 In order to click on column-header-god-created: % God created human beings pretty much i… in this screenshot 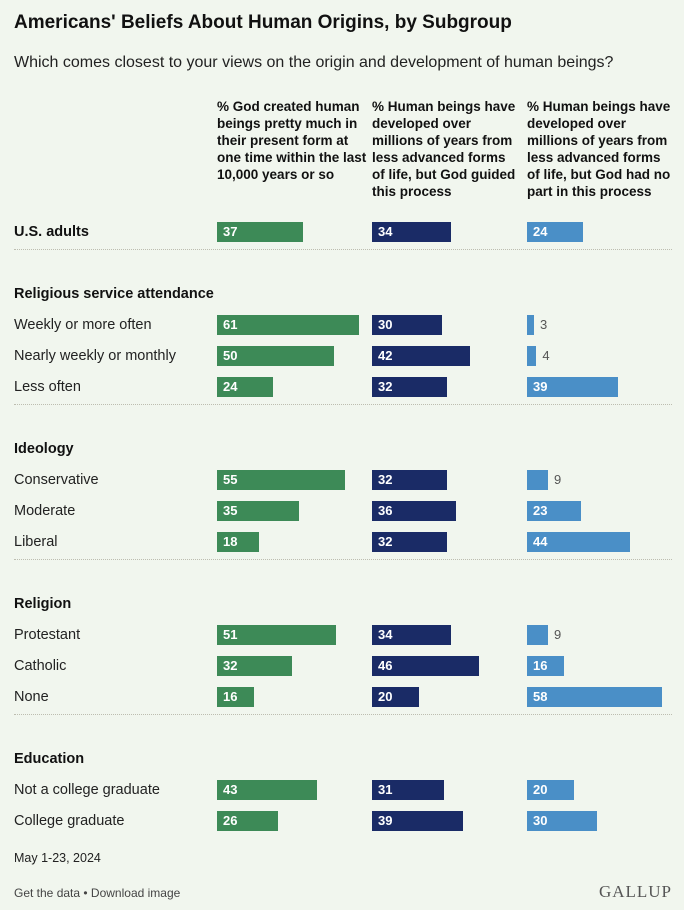, I will do `click(292, 140)`.